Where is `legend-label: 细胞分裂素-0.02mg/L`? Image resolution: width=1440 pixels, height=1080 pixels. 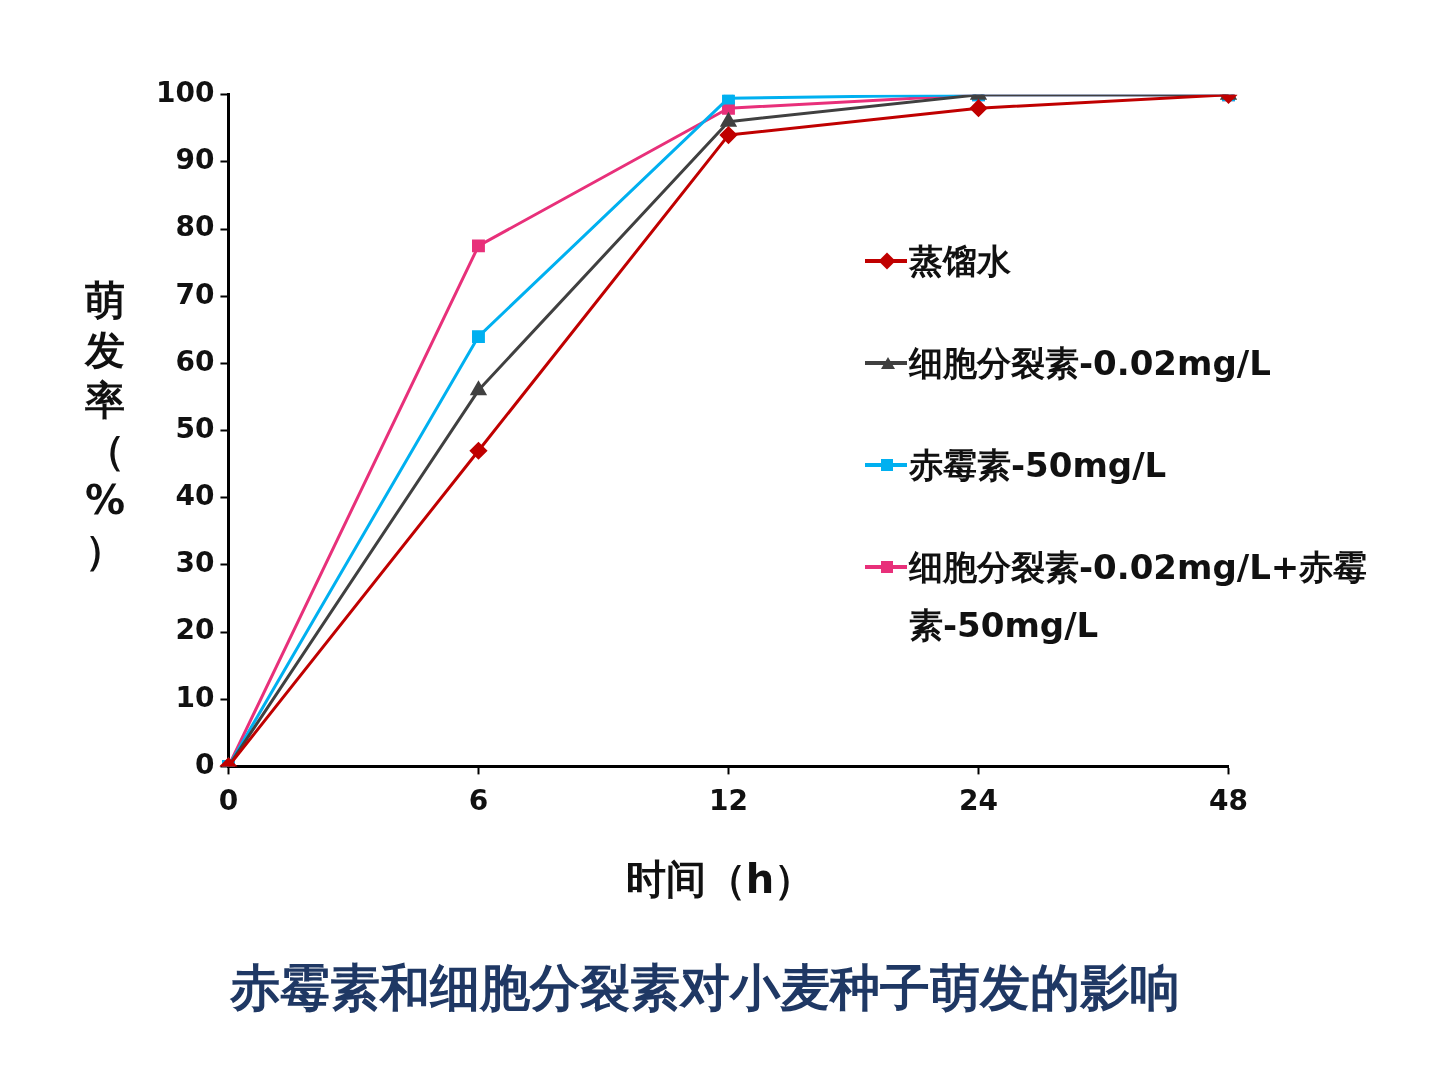 legend-label: 细胞分裂素-0.02mg/L is located at coordinates (1090, 363).